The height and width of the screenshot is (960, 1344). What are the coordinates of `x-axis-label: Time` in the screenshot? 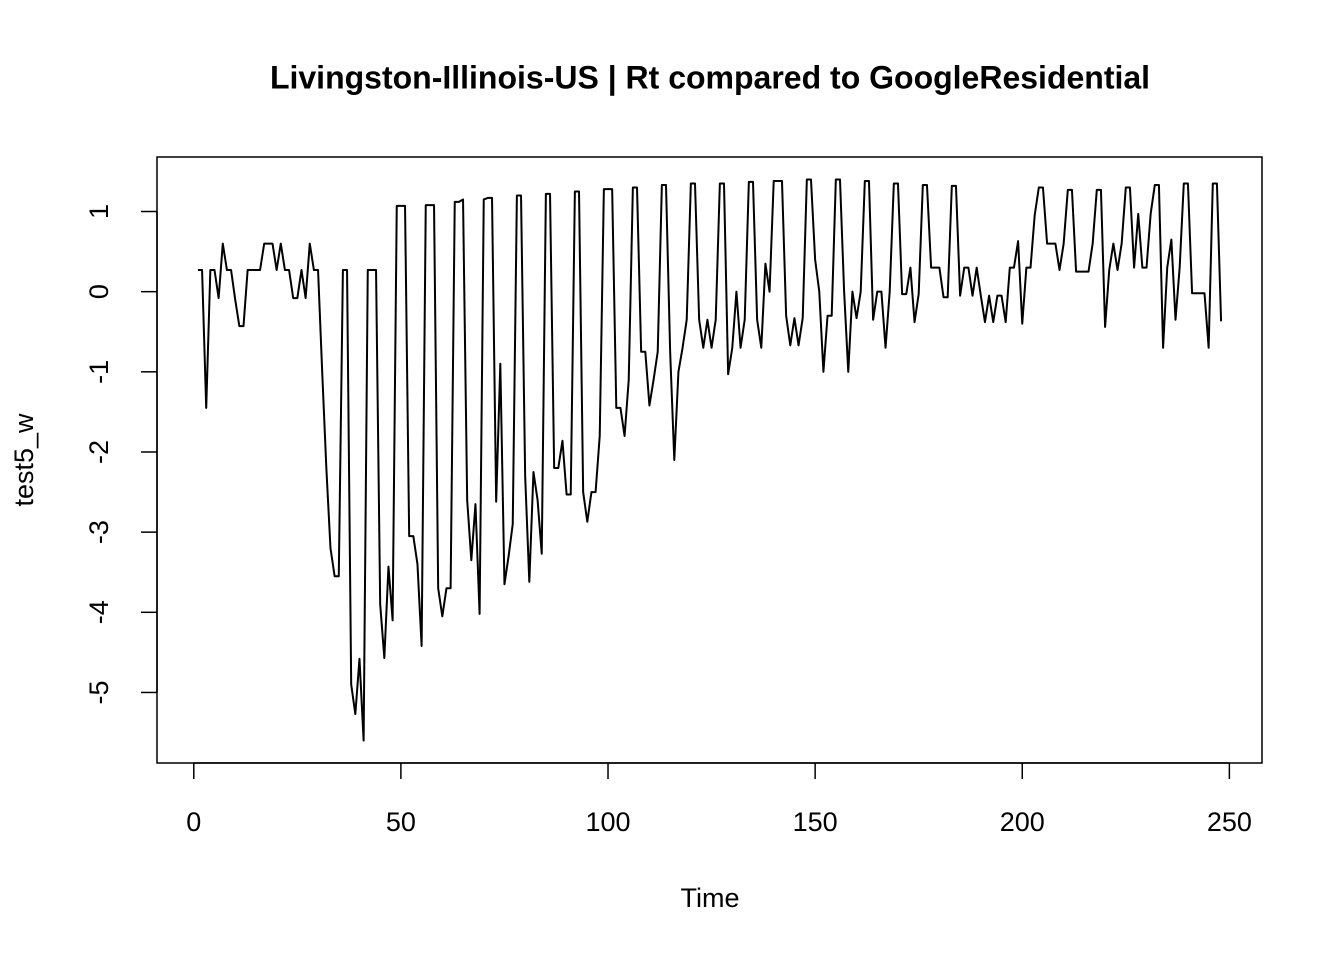 It's located at (710, 898).